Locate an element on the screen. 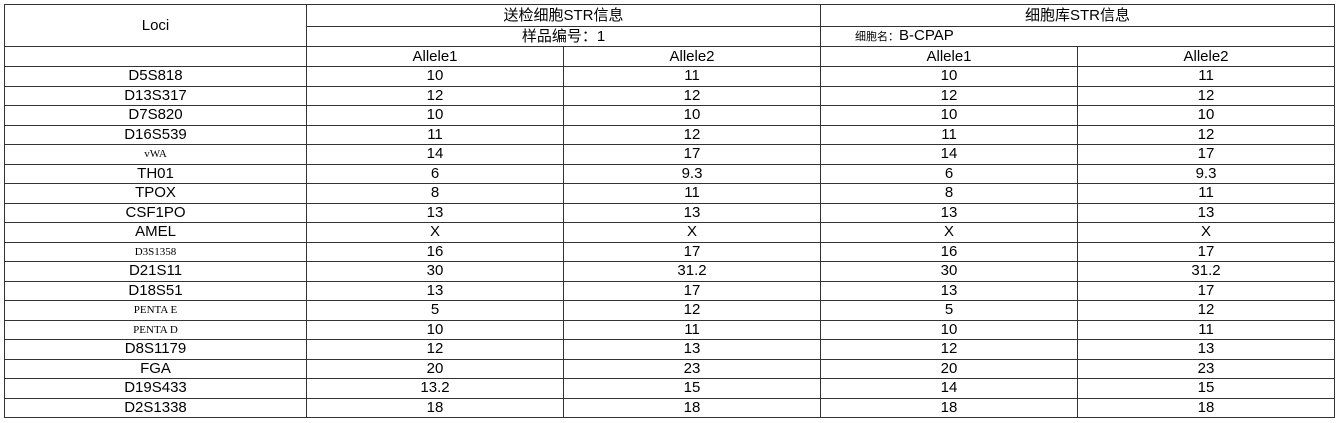  library-allele2-cell: 13 is located at coordinates (1206, 212).